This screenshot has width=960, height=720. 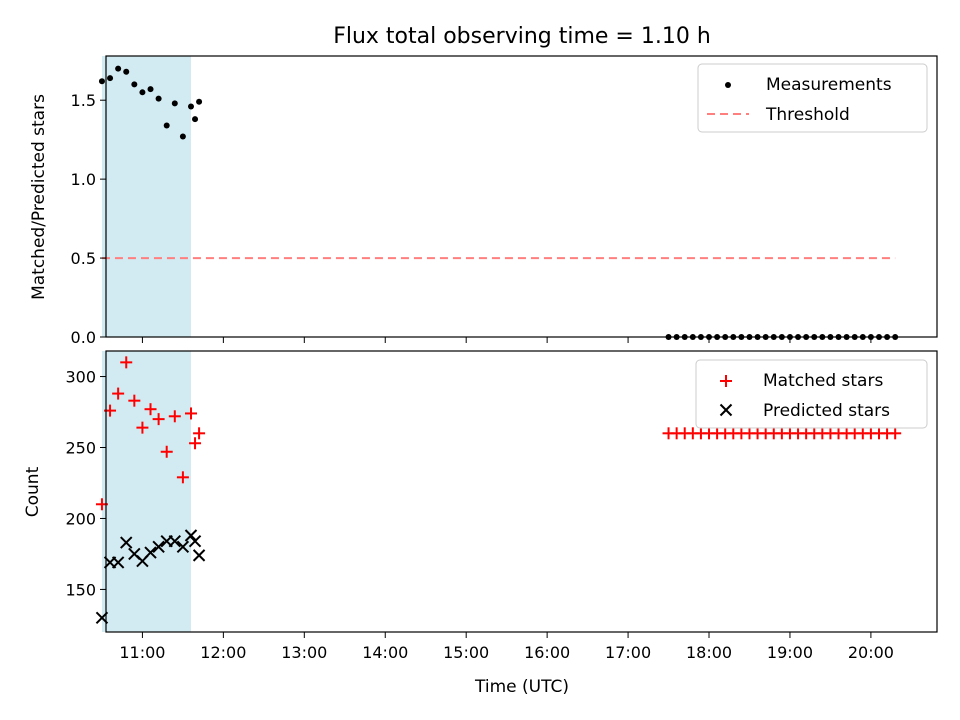 I want to click on y-tick-label: 1.5, so click(x=83, y=100).